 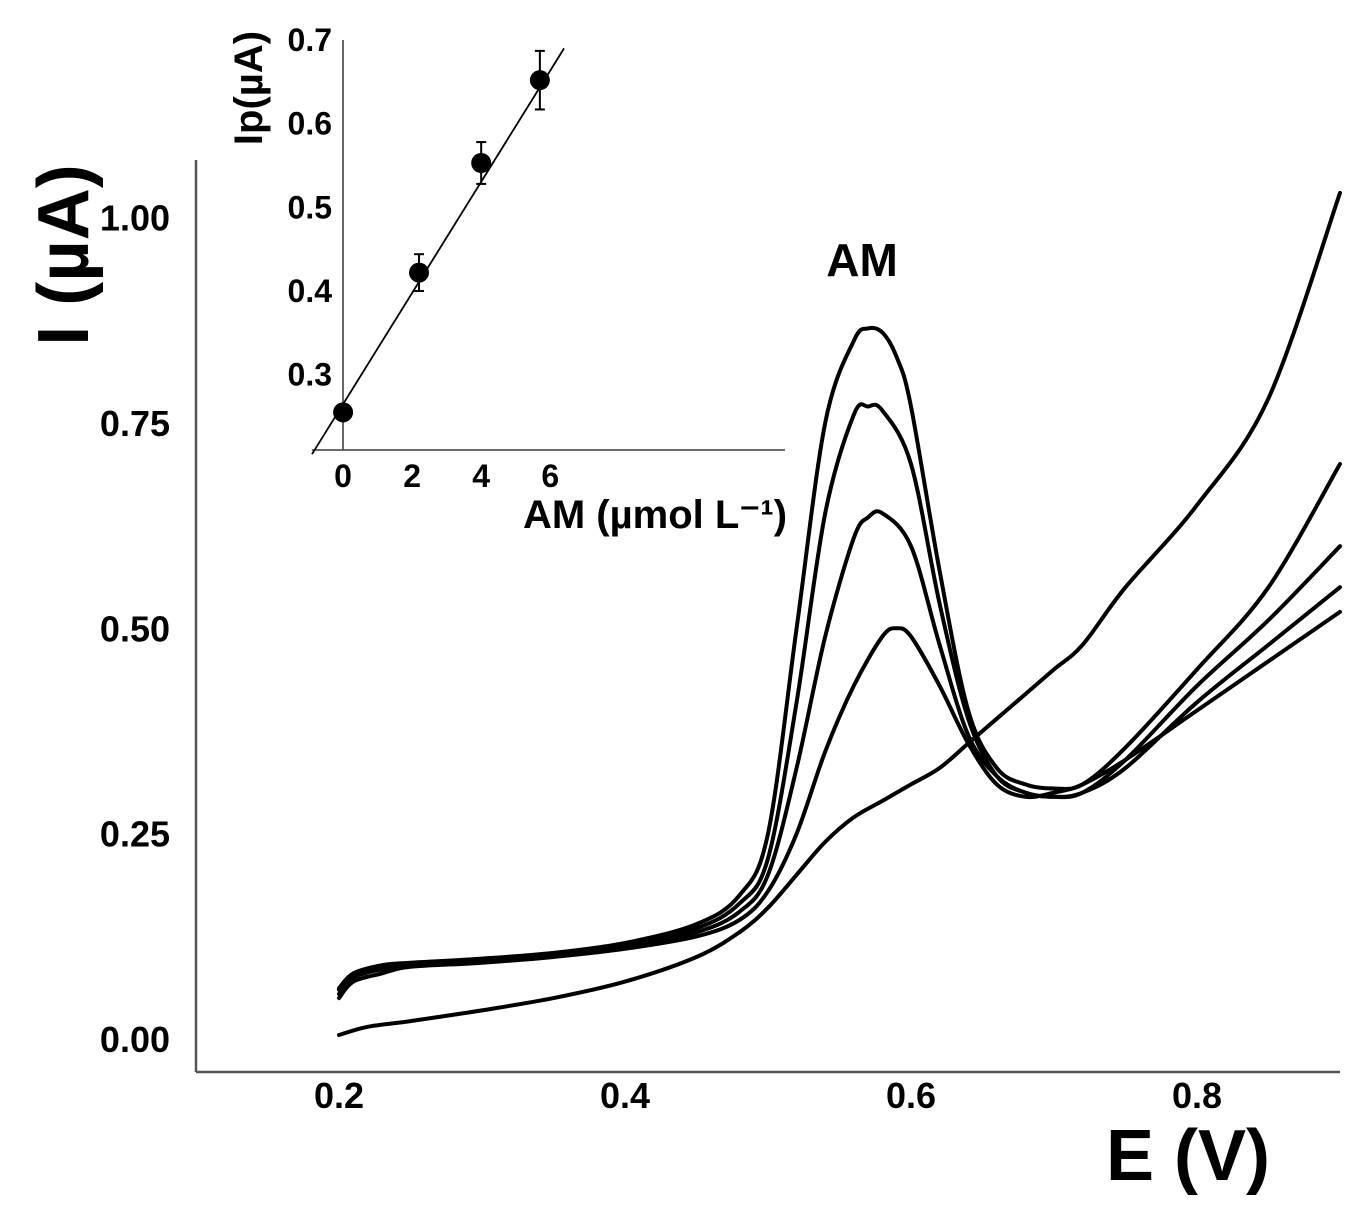 What do you see at coordinates (135, 1039) in the screenshot?
I see `main-y-tick-label: 0.00` at bounding box center [135, 1039].